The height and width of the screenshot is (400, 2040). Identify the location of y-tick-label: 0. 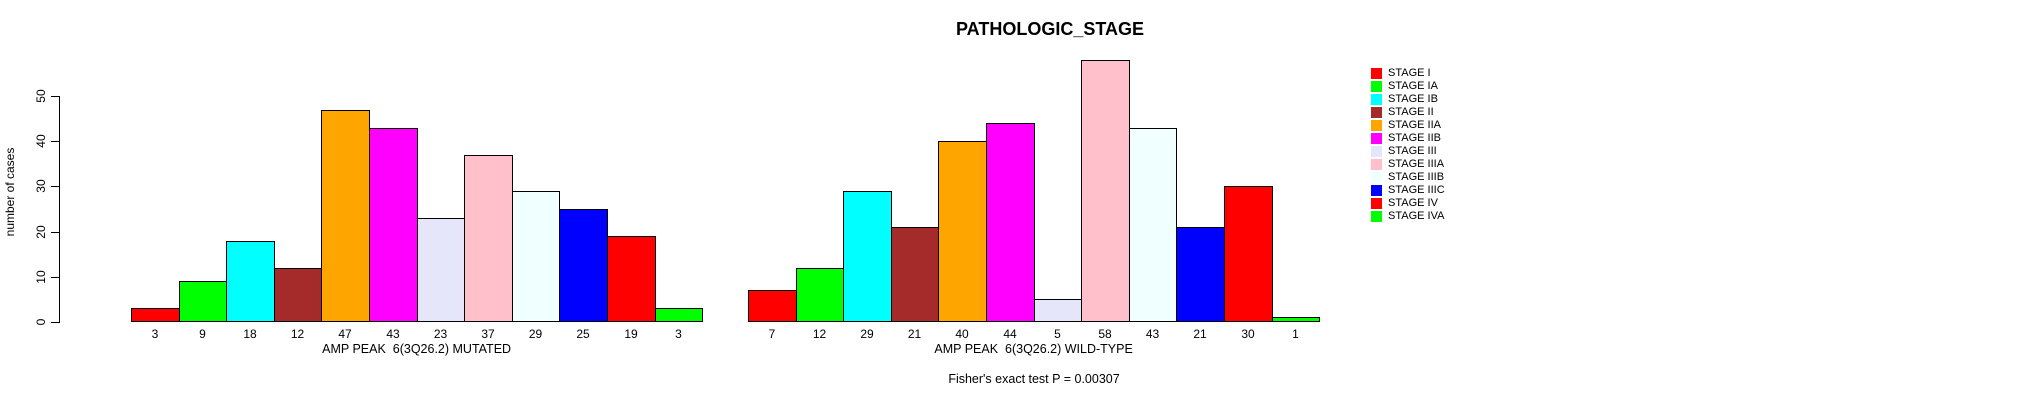
(41, 322).